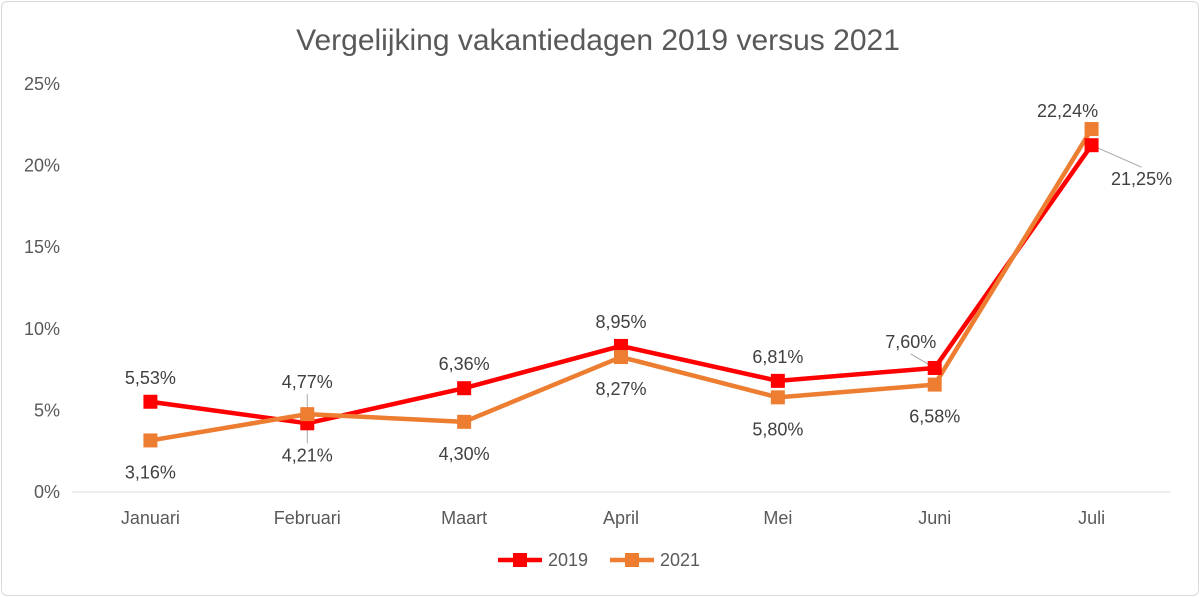  What do you see at coordinates (934, 518) in the screenshot?
I see `x-tick-label: Juni` at bounding box center [934, 518].